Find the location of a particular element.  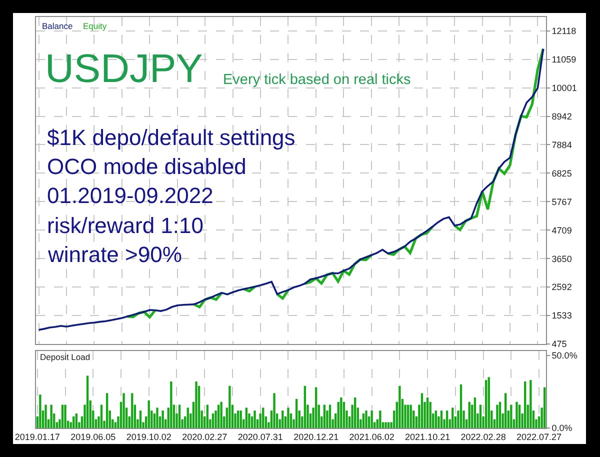

x-tick-label: 2020.07.31 is located at coordinates (260, 437).